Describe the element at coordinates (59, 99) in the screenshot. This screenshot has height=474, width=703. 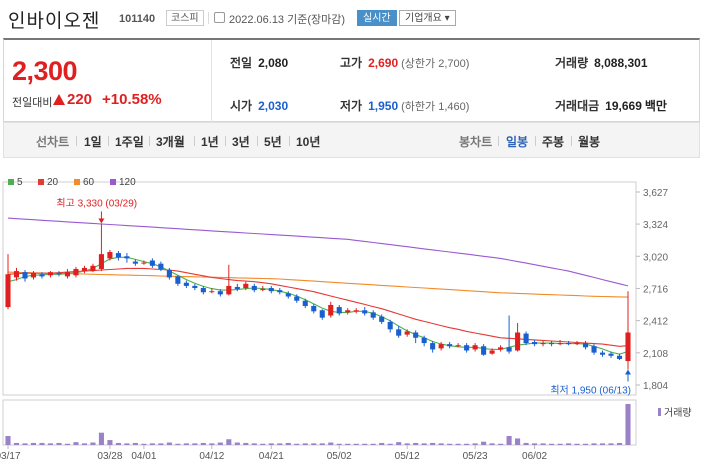
I see `up-triangle-icon` at that location.